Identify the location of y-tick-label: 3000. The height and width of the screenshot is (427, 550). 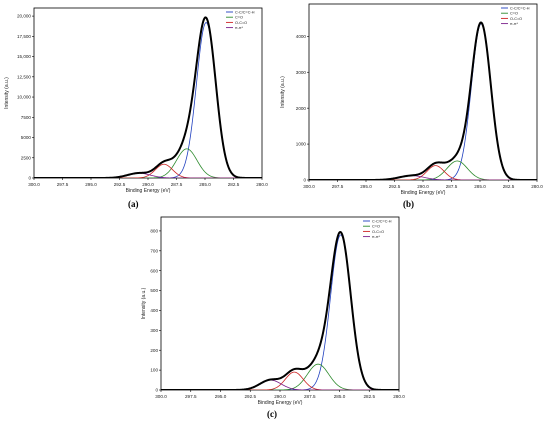
(301, 72).